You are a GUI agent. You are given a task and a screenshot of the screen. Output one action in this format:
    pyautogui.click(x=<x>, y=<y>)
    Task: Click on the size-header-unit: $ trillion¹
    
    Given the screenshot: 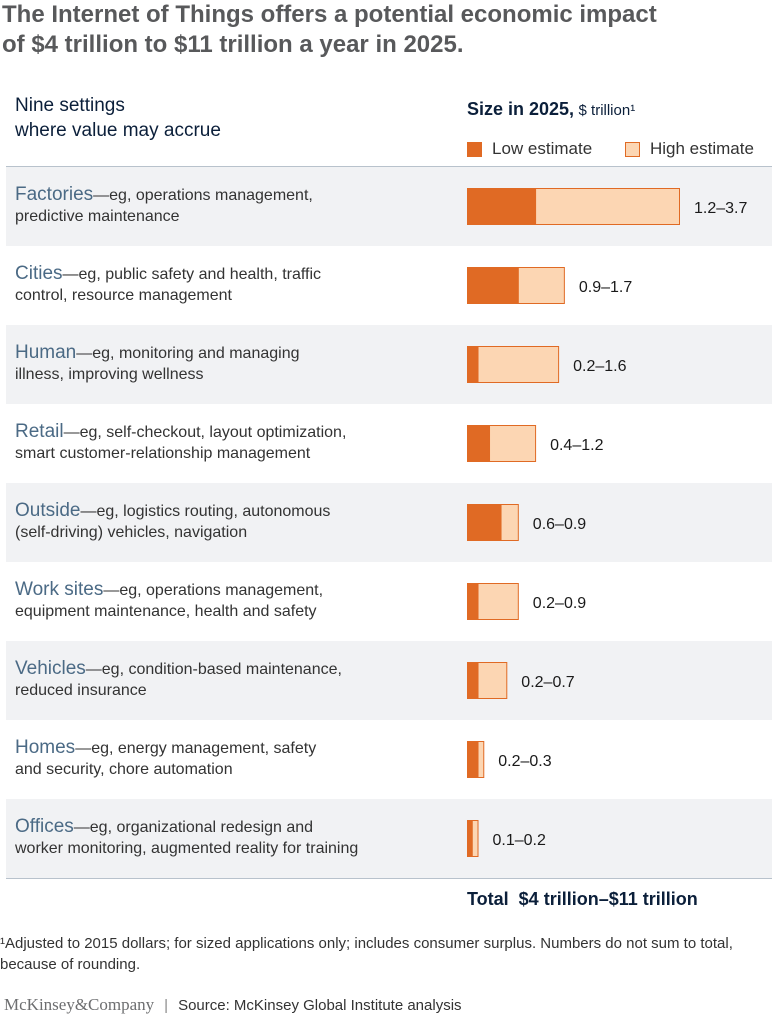 What is the action you would take?
    pyautogui.click(x=607, y=110)
    